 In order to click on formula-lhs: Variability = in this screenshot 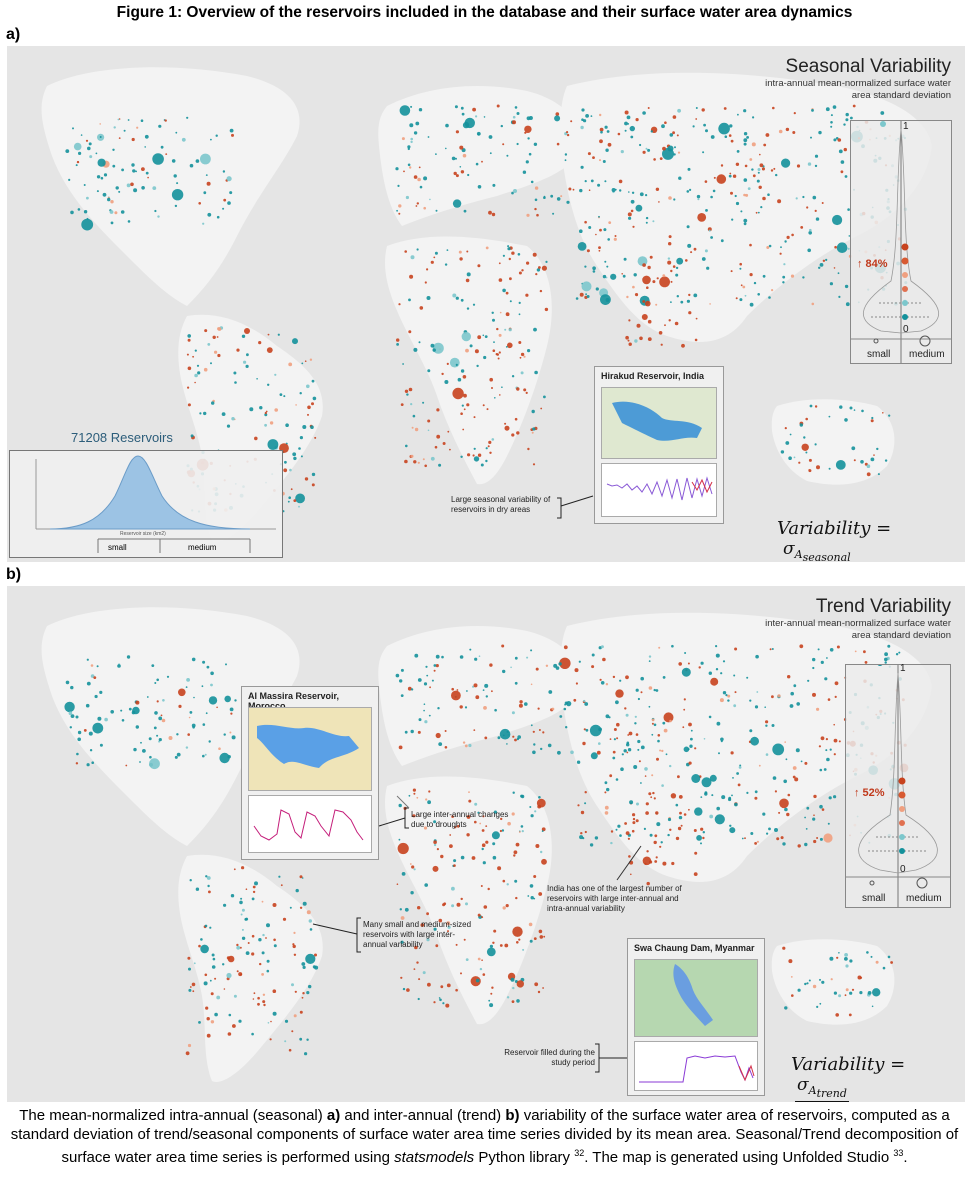, I will do `click(834, 528)`.